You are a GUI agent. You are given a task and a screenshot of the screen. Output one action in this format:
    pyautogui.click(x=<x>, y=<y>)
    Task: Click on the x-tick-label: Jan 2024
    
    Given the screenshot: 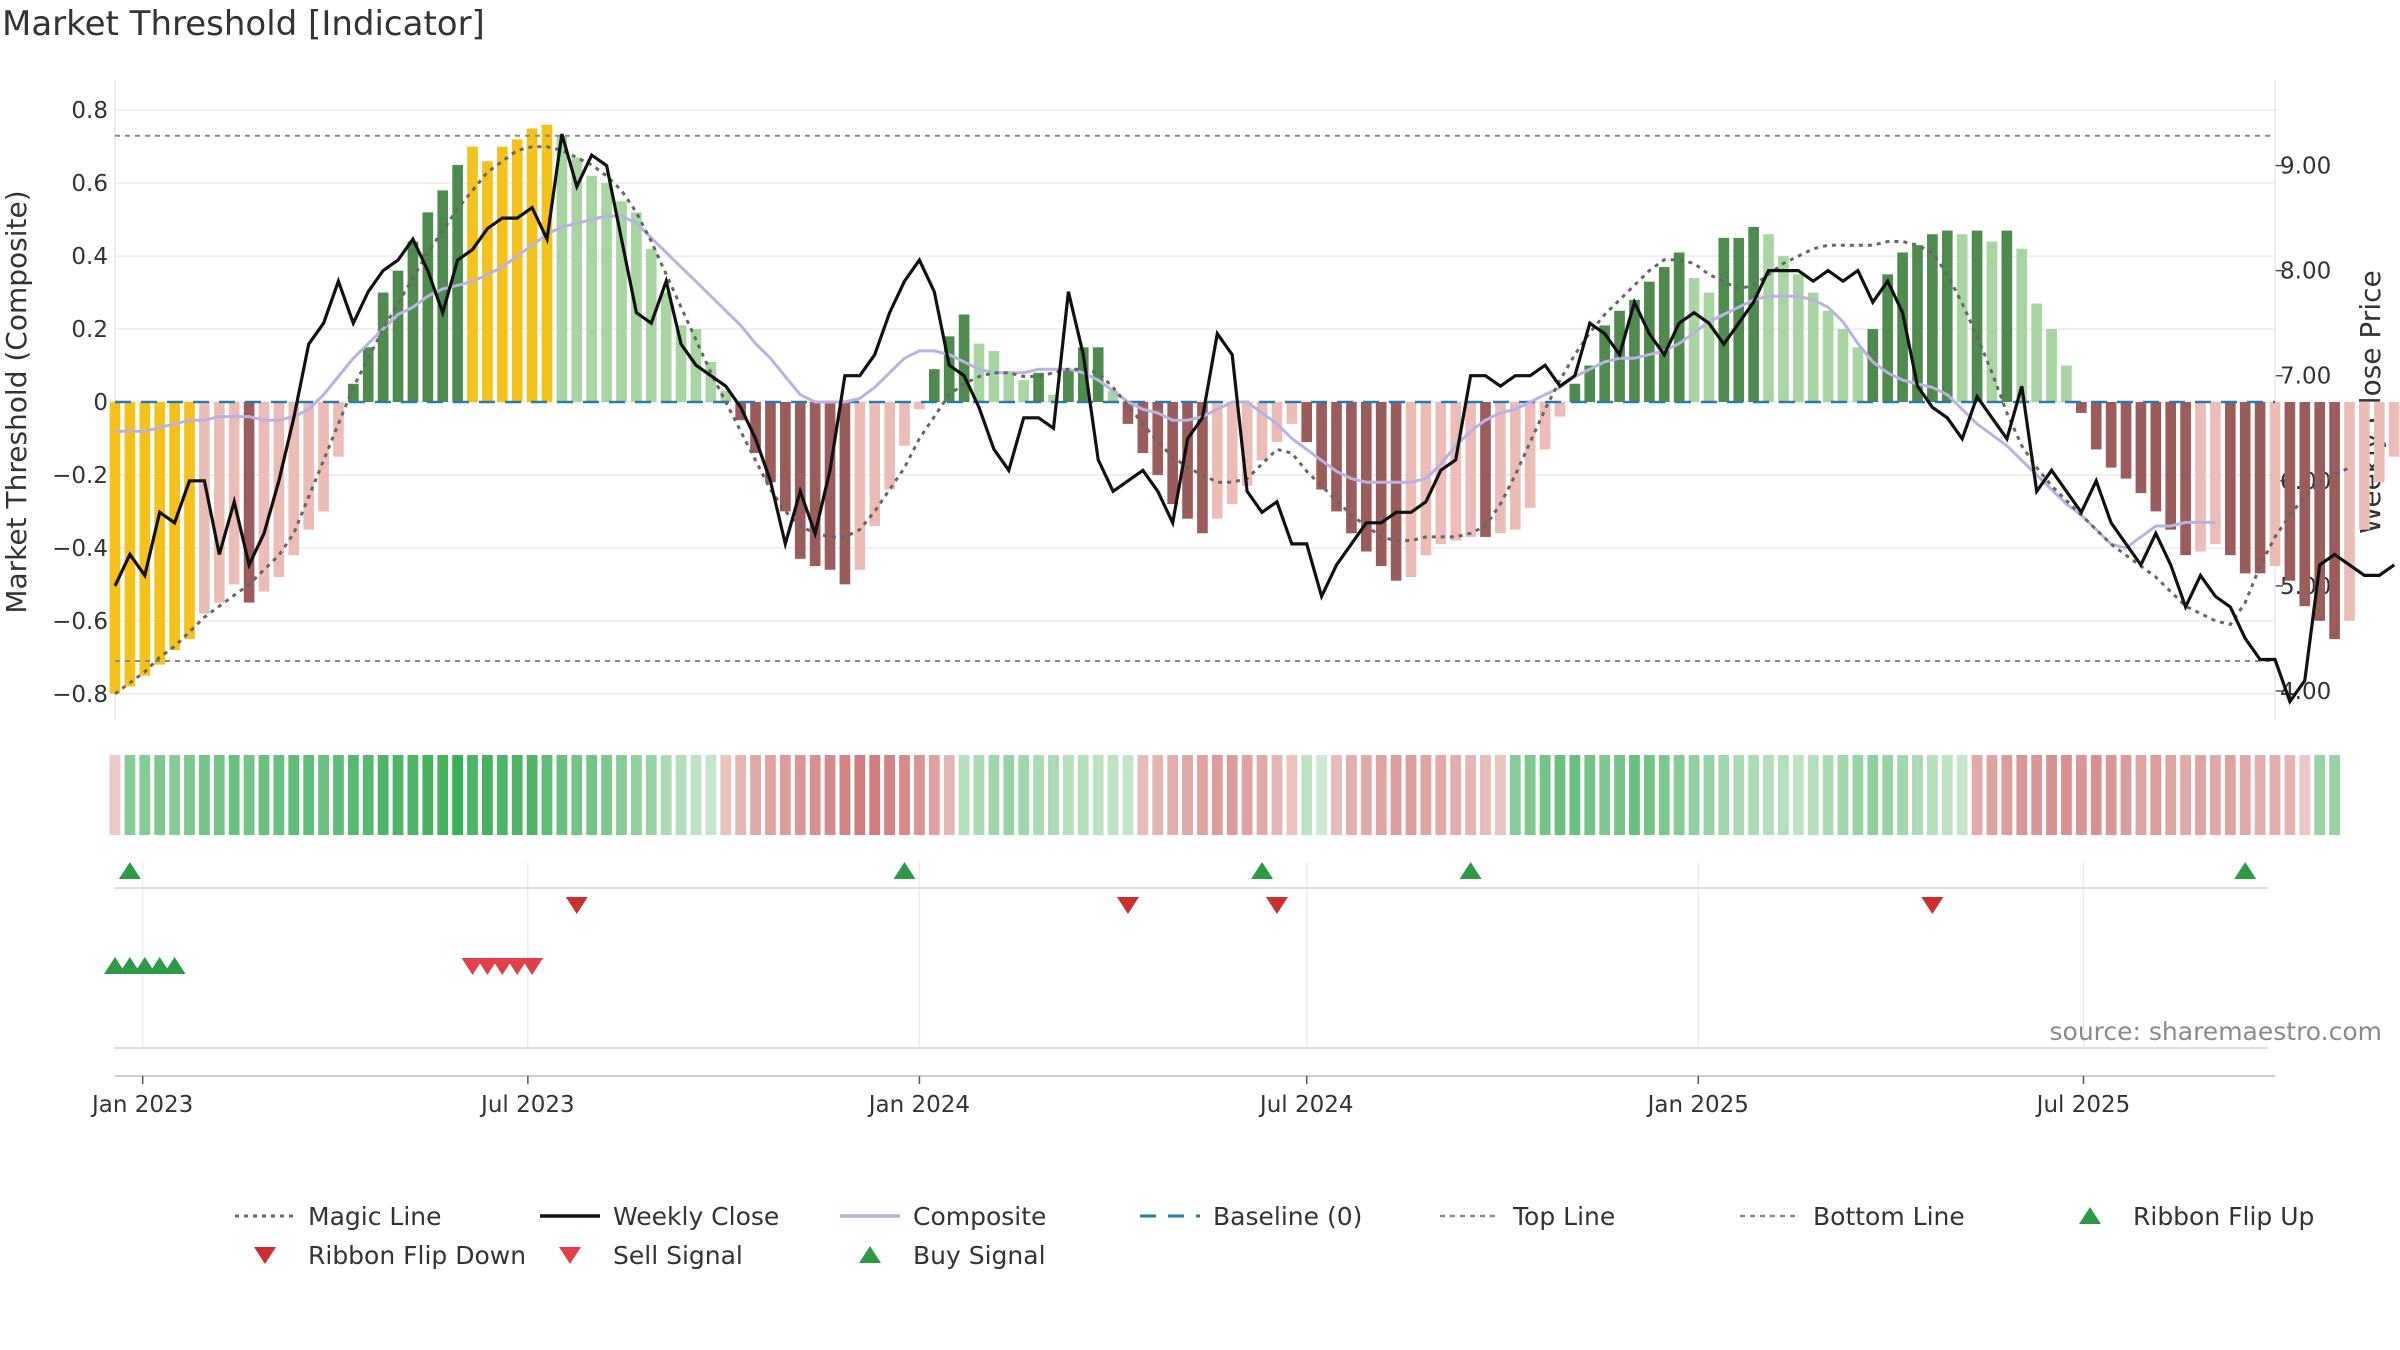 What is the action you would take?
    pyautogui.click(x=918, y=1105)
    